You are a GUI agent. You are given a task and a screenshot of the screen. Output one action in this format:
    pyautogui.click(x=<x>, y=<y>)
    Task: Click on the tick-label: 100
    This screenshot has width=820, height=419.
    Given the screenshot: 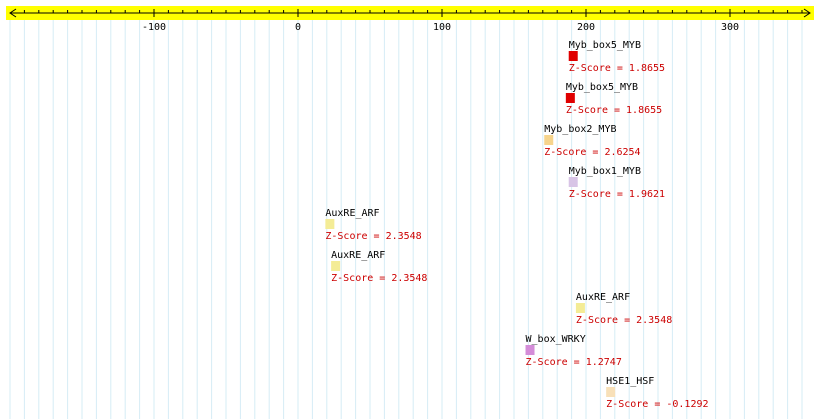 What is the action you would take?
    pyautogui.click(x=442, y=27)
    